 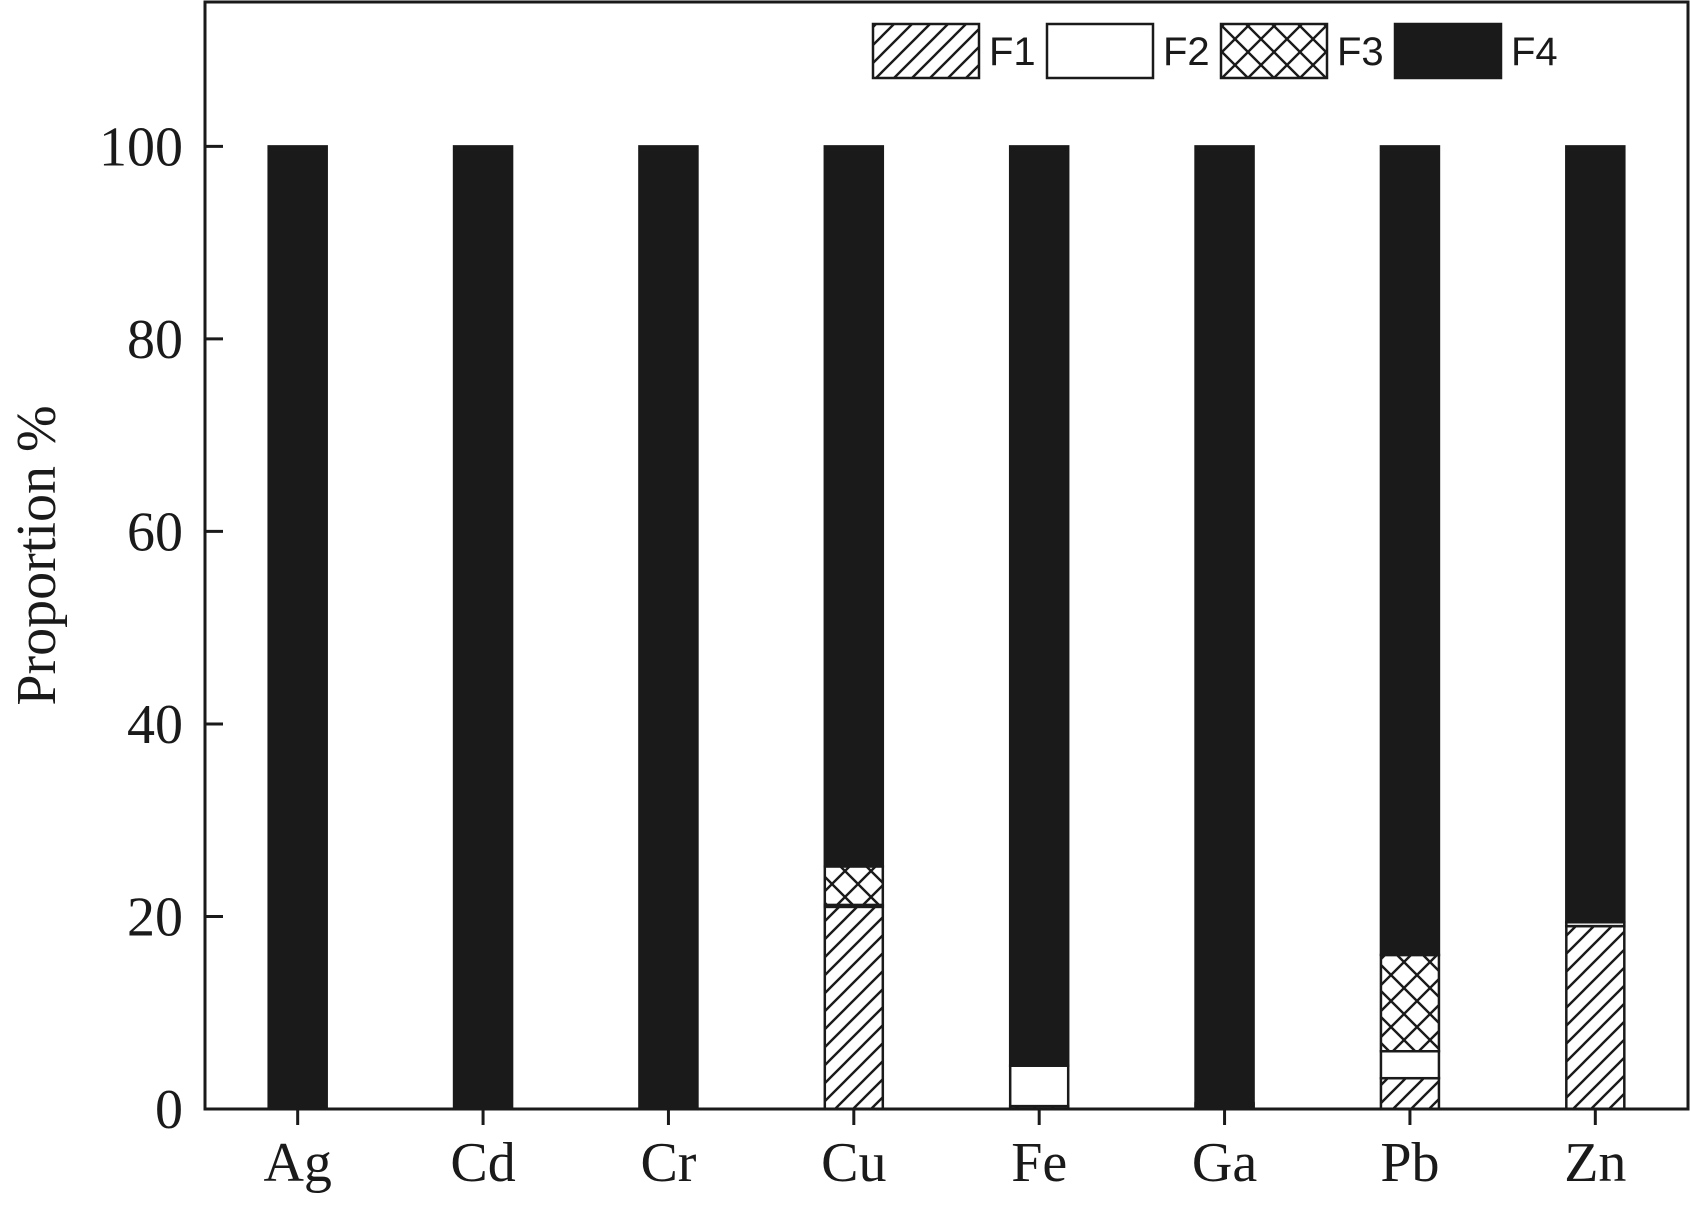 What do you see at coordinates (482, 1163) in the screenshot?
I see `x-category-label-cd: Cd` at bounding box center [482, 1163].